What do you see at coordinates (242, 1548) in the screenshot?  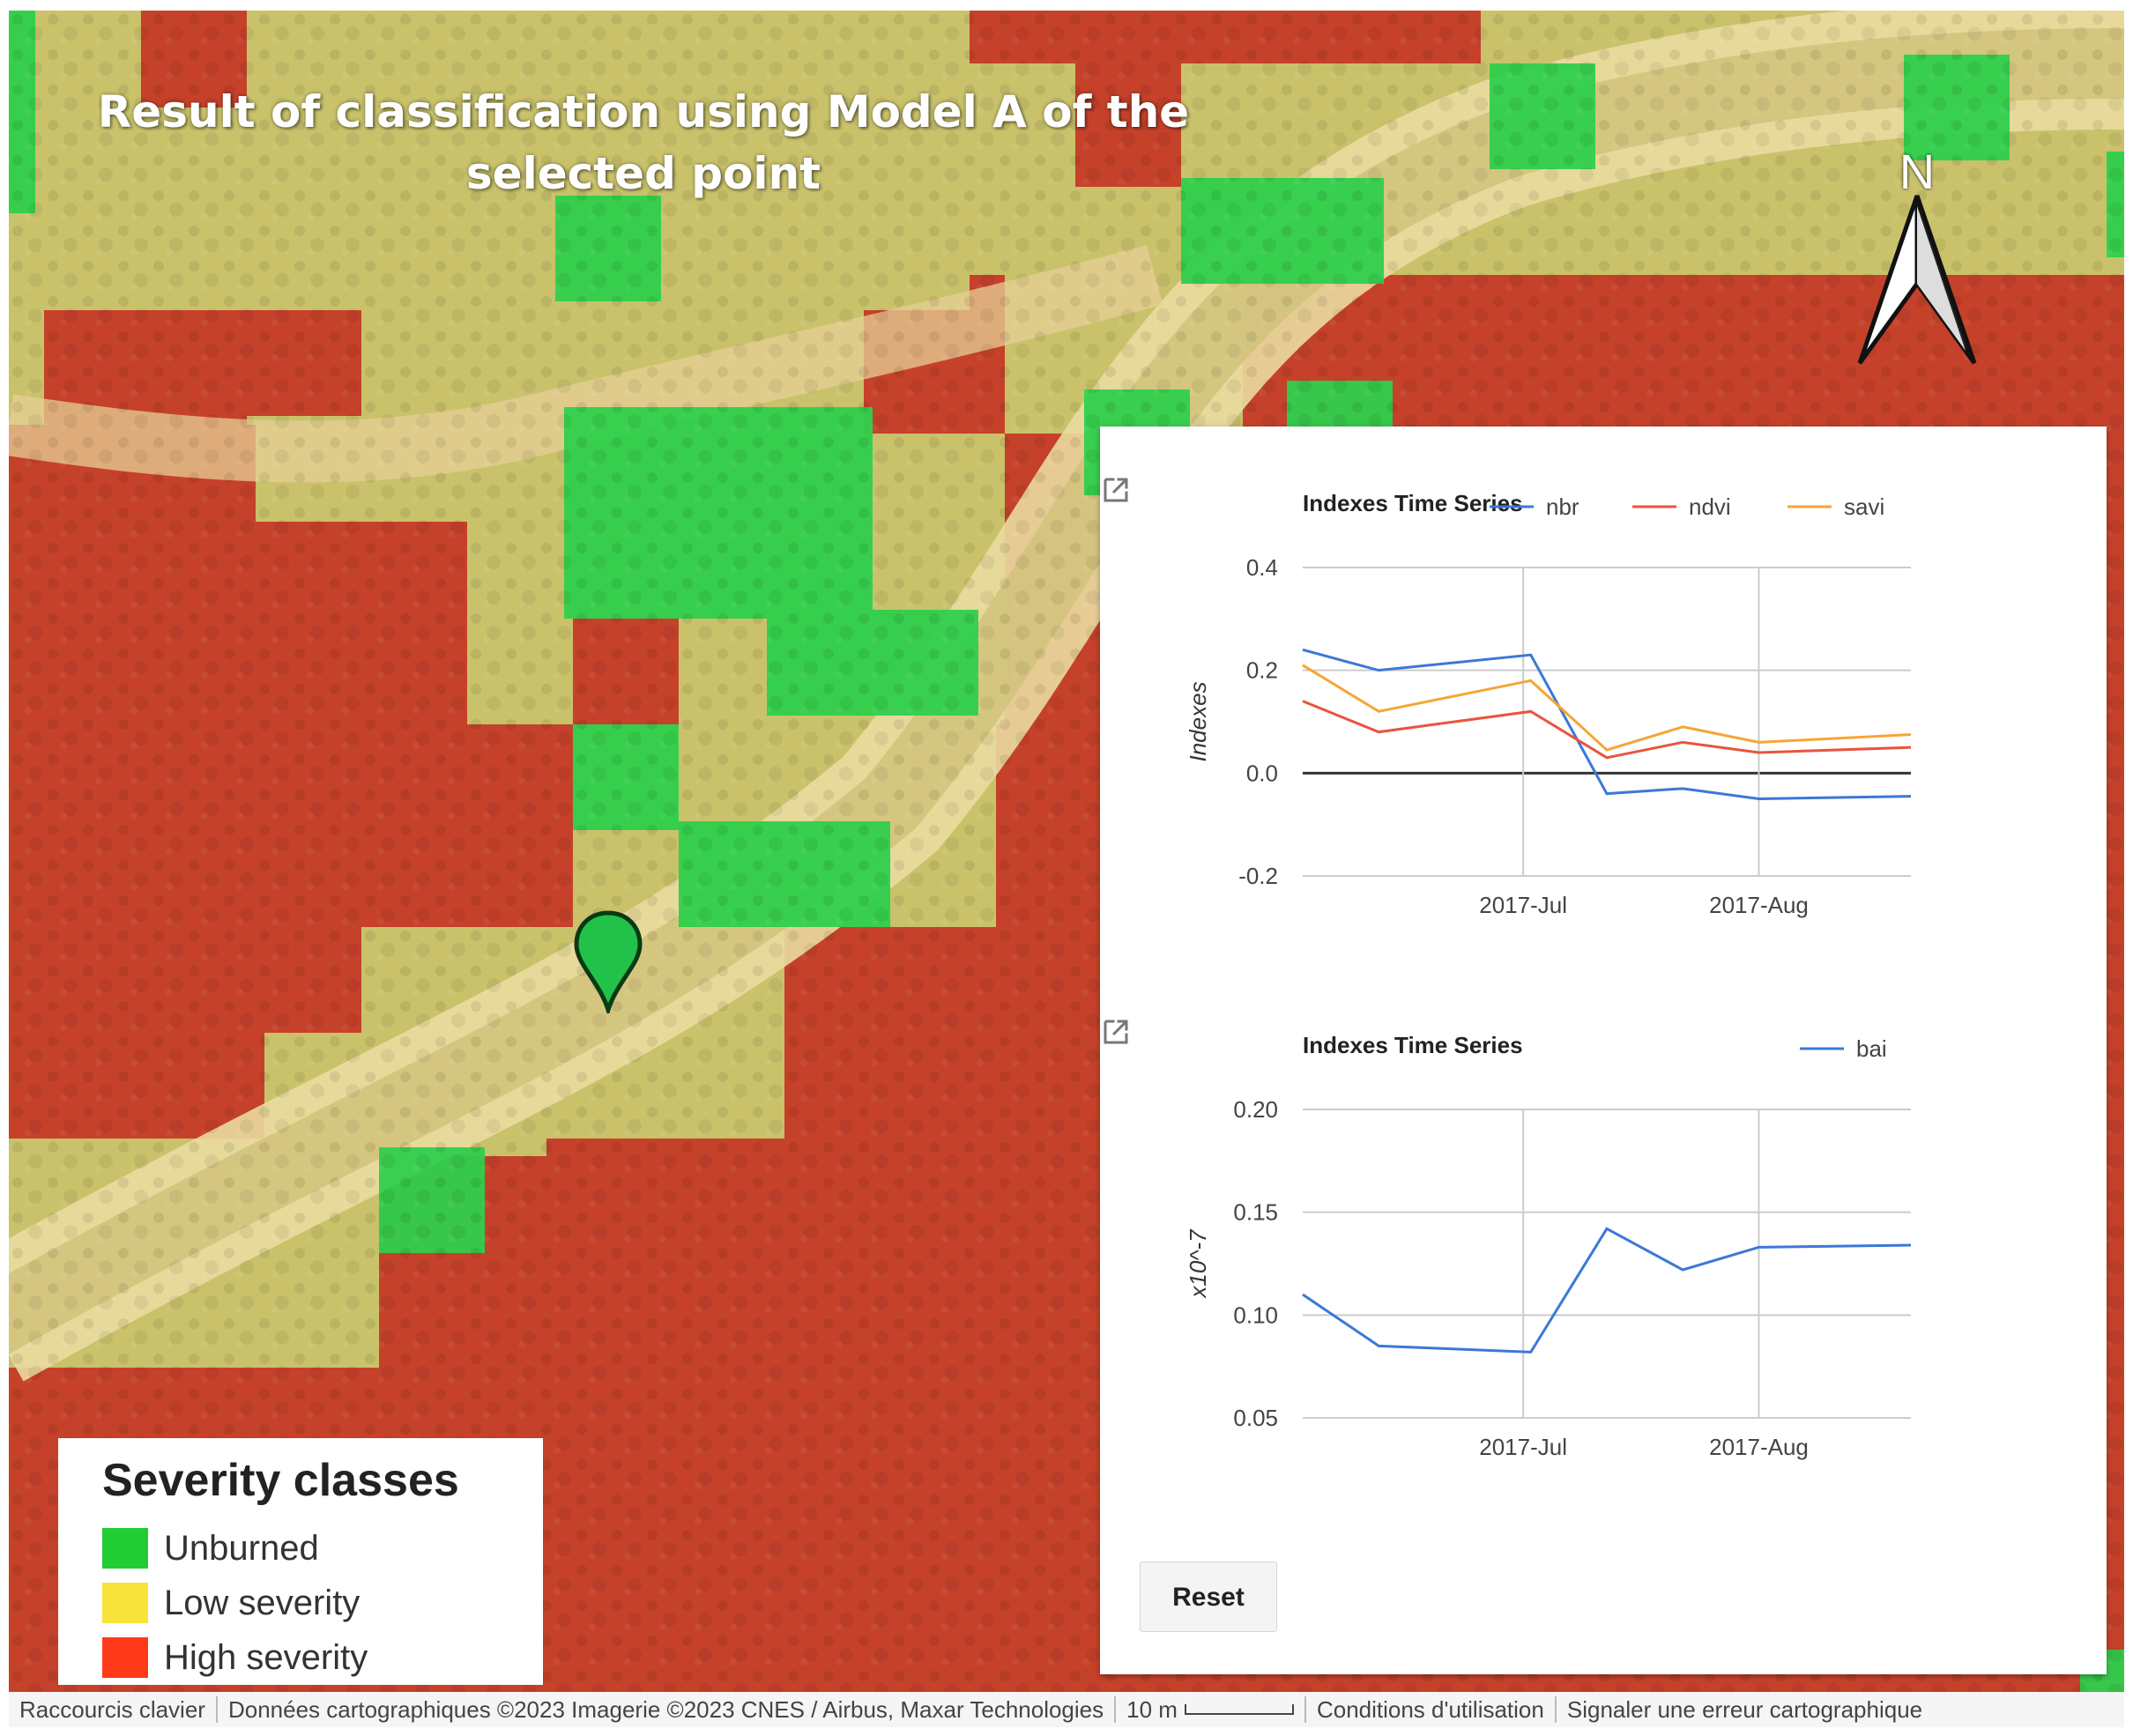 I see `legend-label: Unburned` at bounding box center [242, 1548].